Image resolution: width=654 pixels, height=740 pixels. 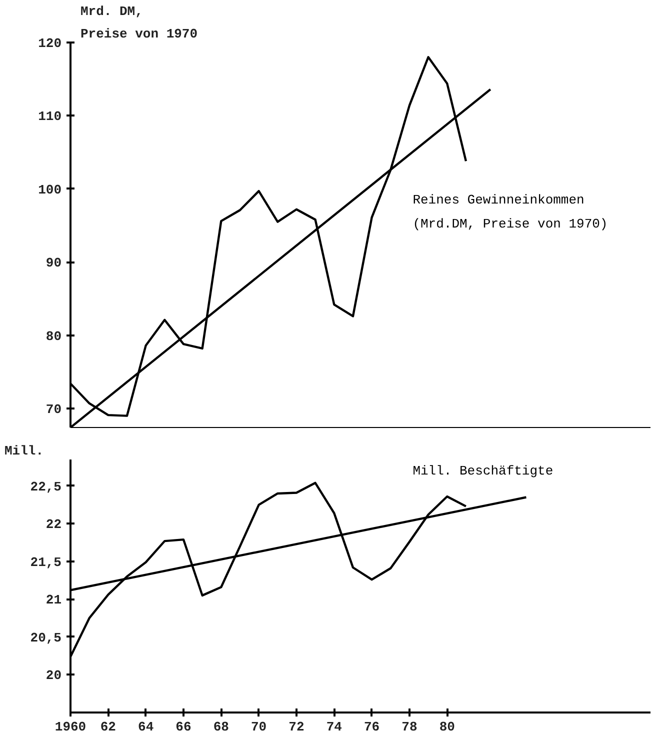 I want to click on y-tick-label: 100, so click(x=50, y=190).